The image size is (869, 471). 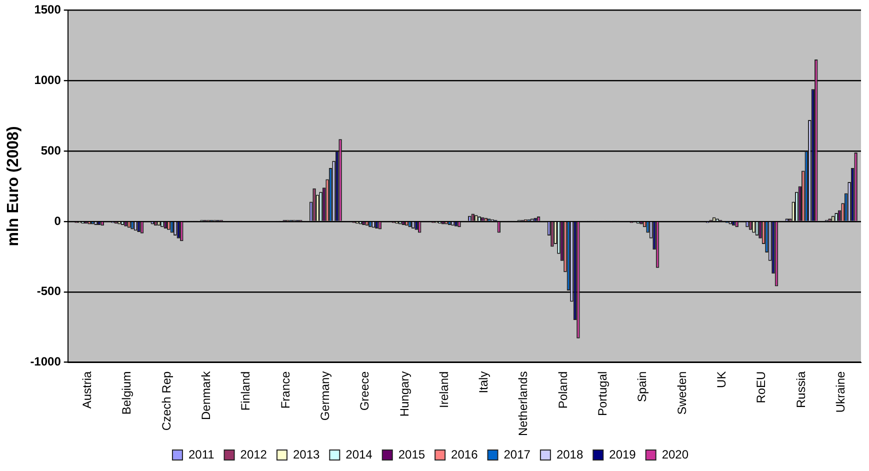 I want to click on legend-label: 2018, so click(x=570, y=454).